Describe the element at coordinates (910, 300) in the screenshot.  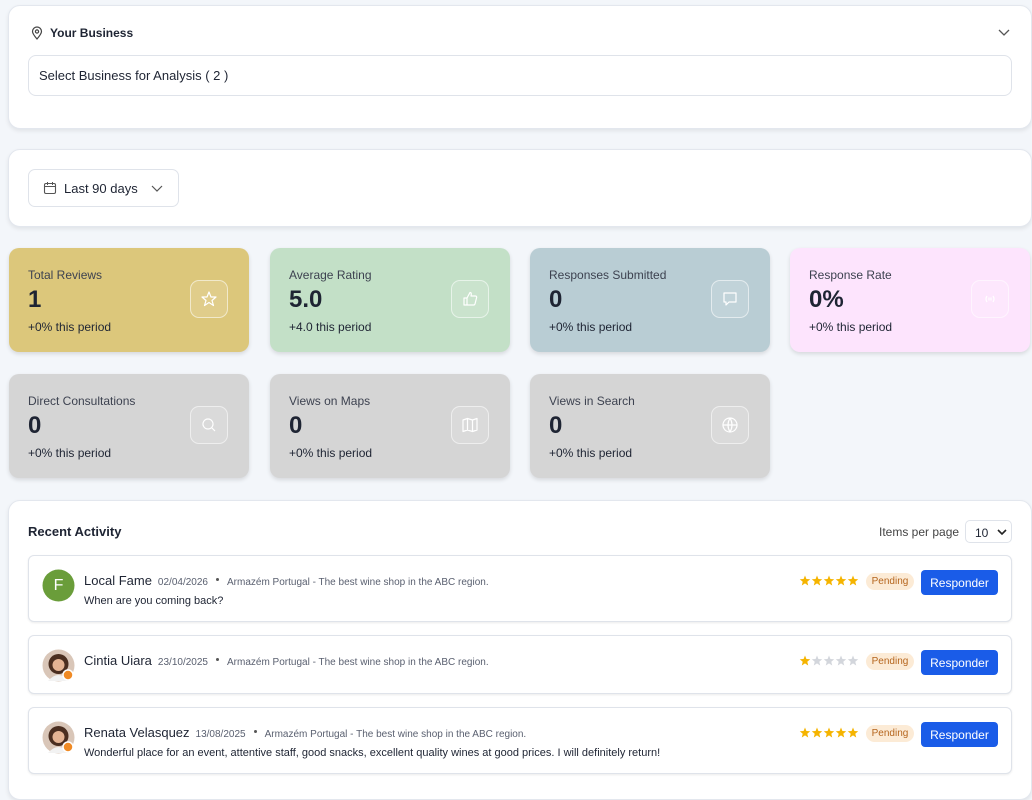
I see `stat-card: Response Rate 0% +0% this period` at that location.